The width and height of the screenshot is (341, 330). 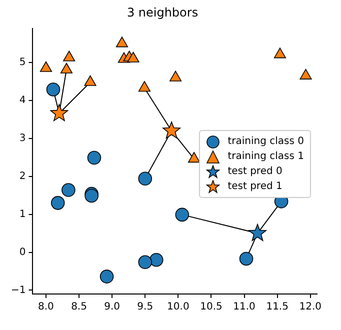 What do you see at coordinates (112, 307) in the screenshot?
I see `x-tick-label: 9.0` at bounding box center [112, 307].